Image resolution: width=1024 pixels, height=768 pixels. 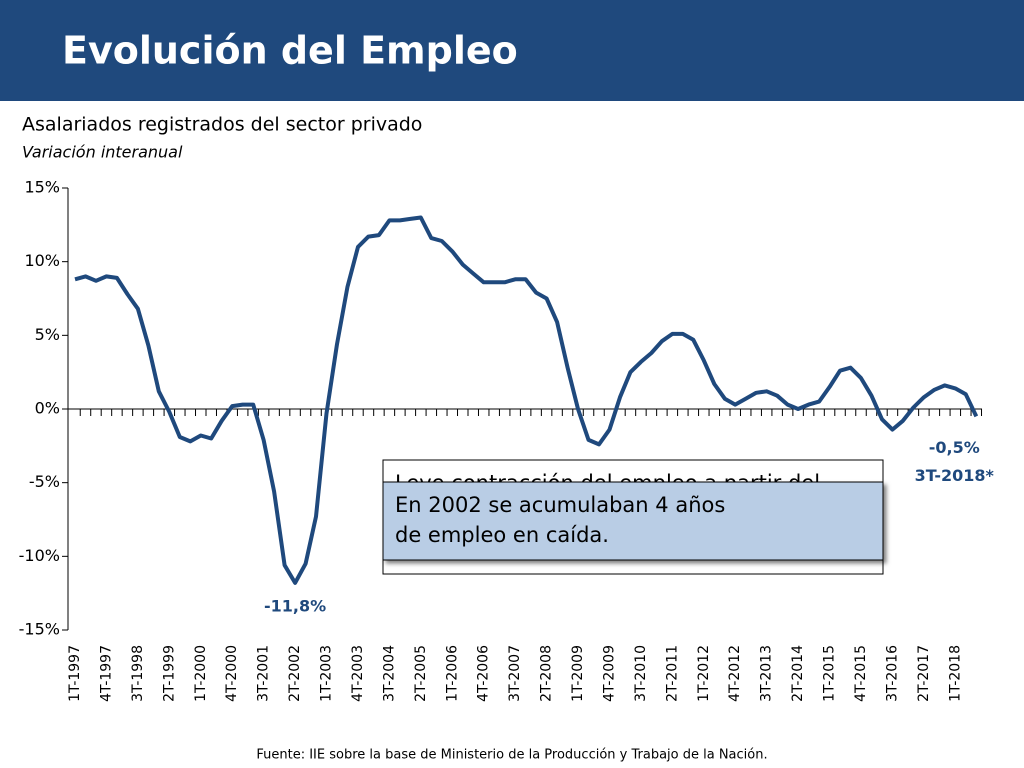 I want to click on x-tick-label: 1T-2003, so click(x=327, y=673).